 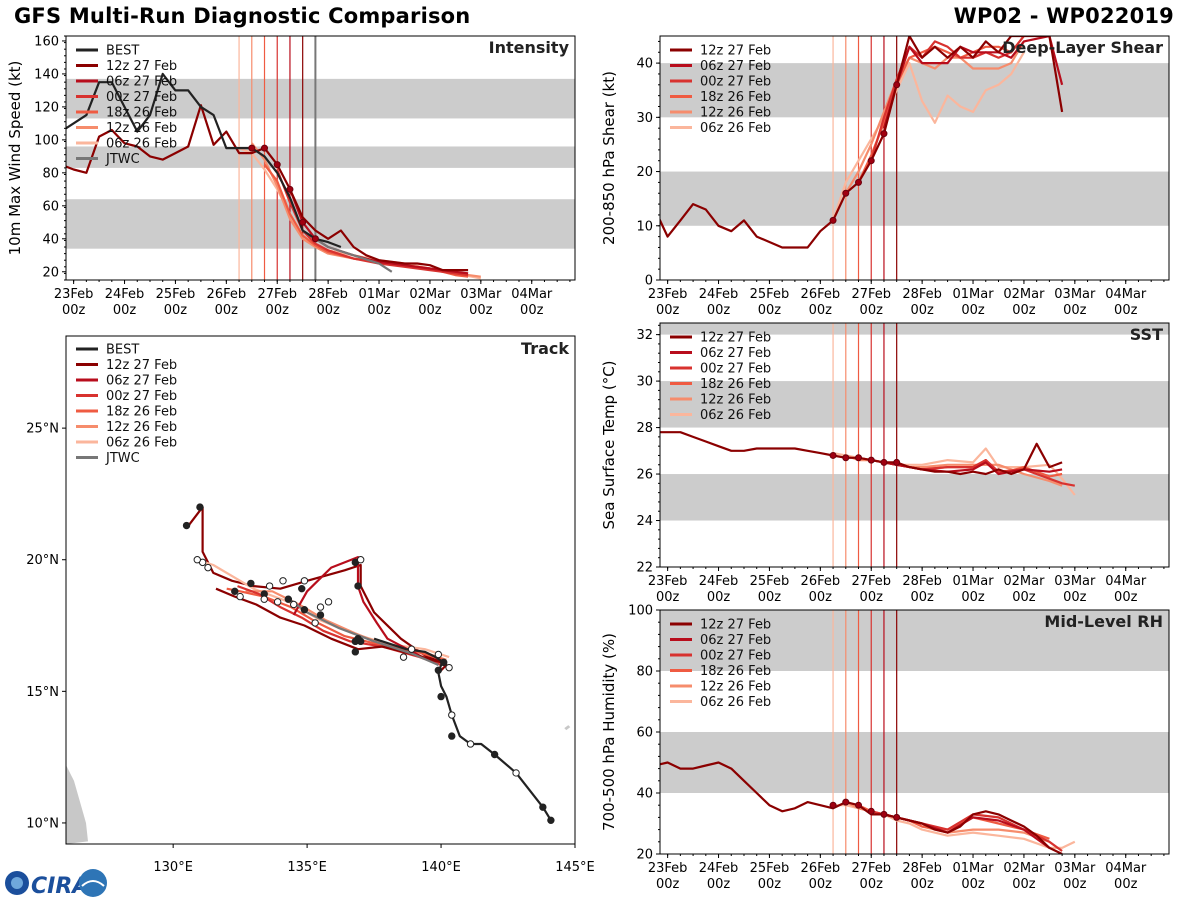 What do you see at coordinates (441, 867) in the screenshot?
I see `track-xtick-label: 140°E` at bounding box center [441, 867].